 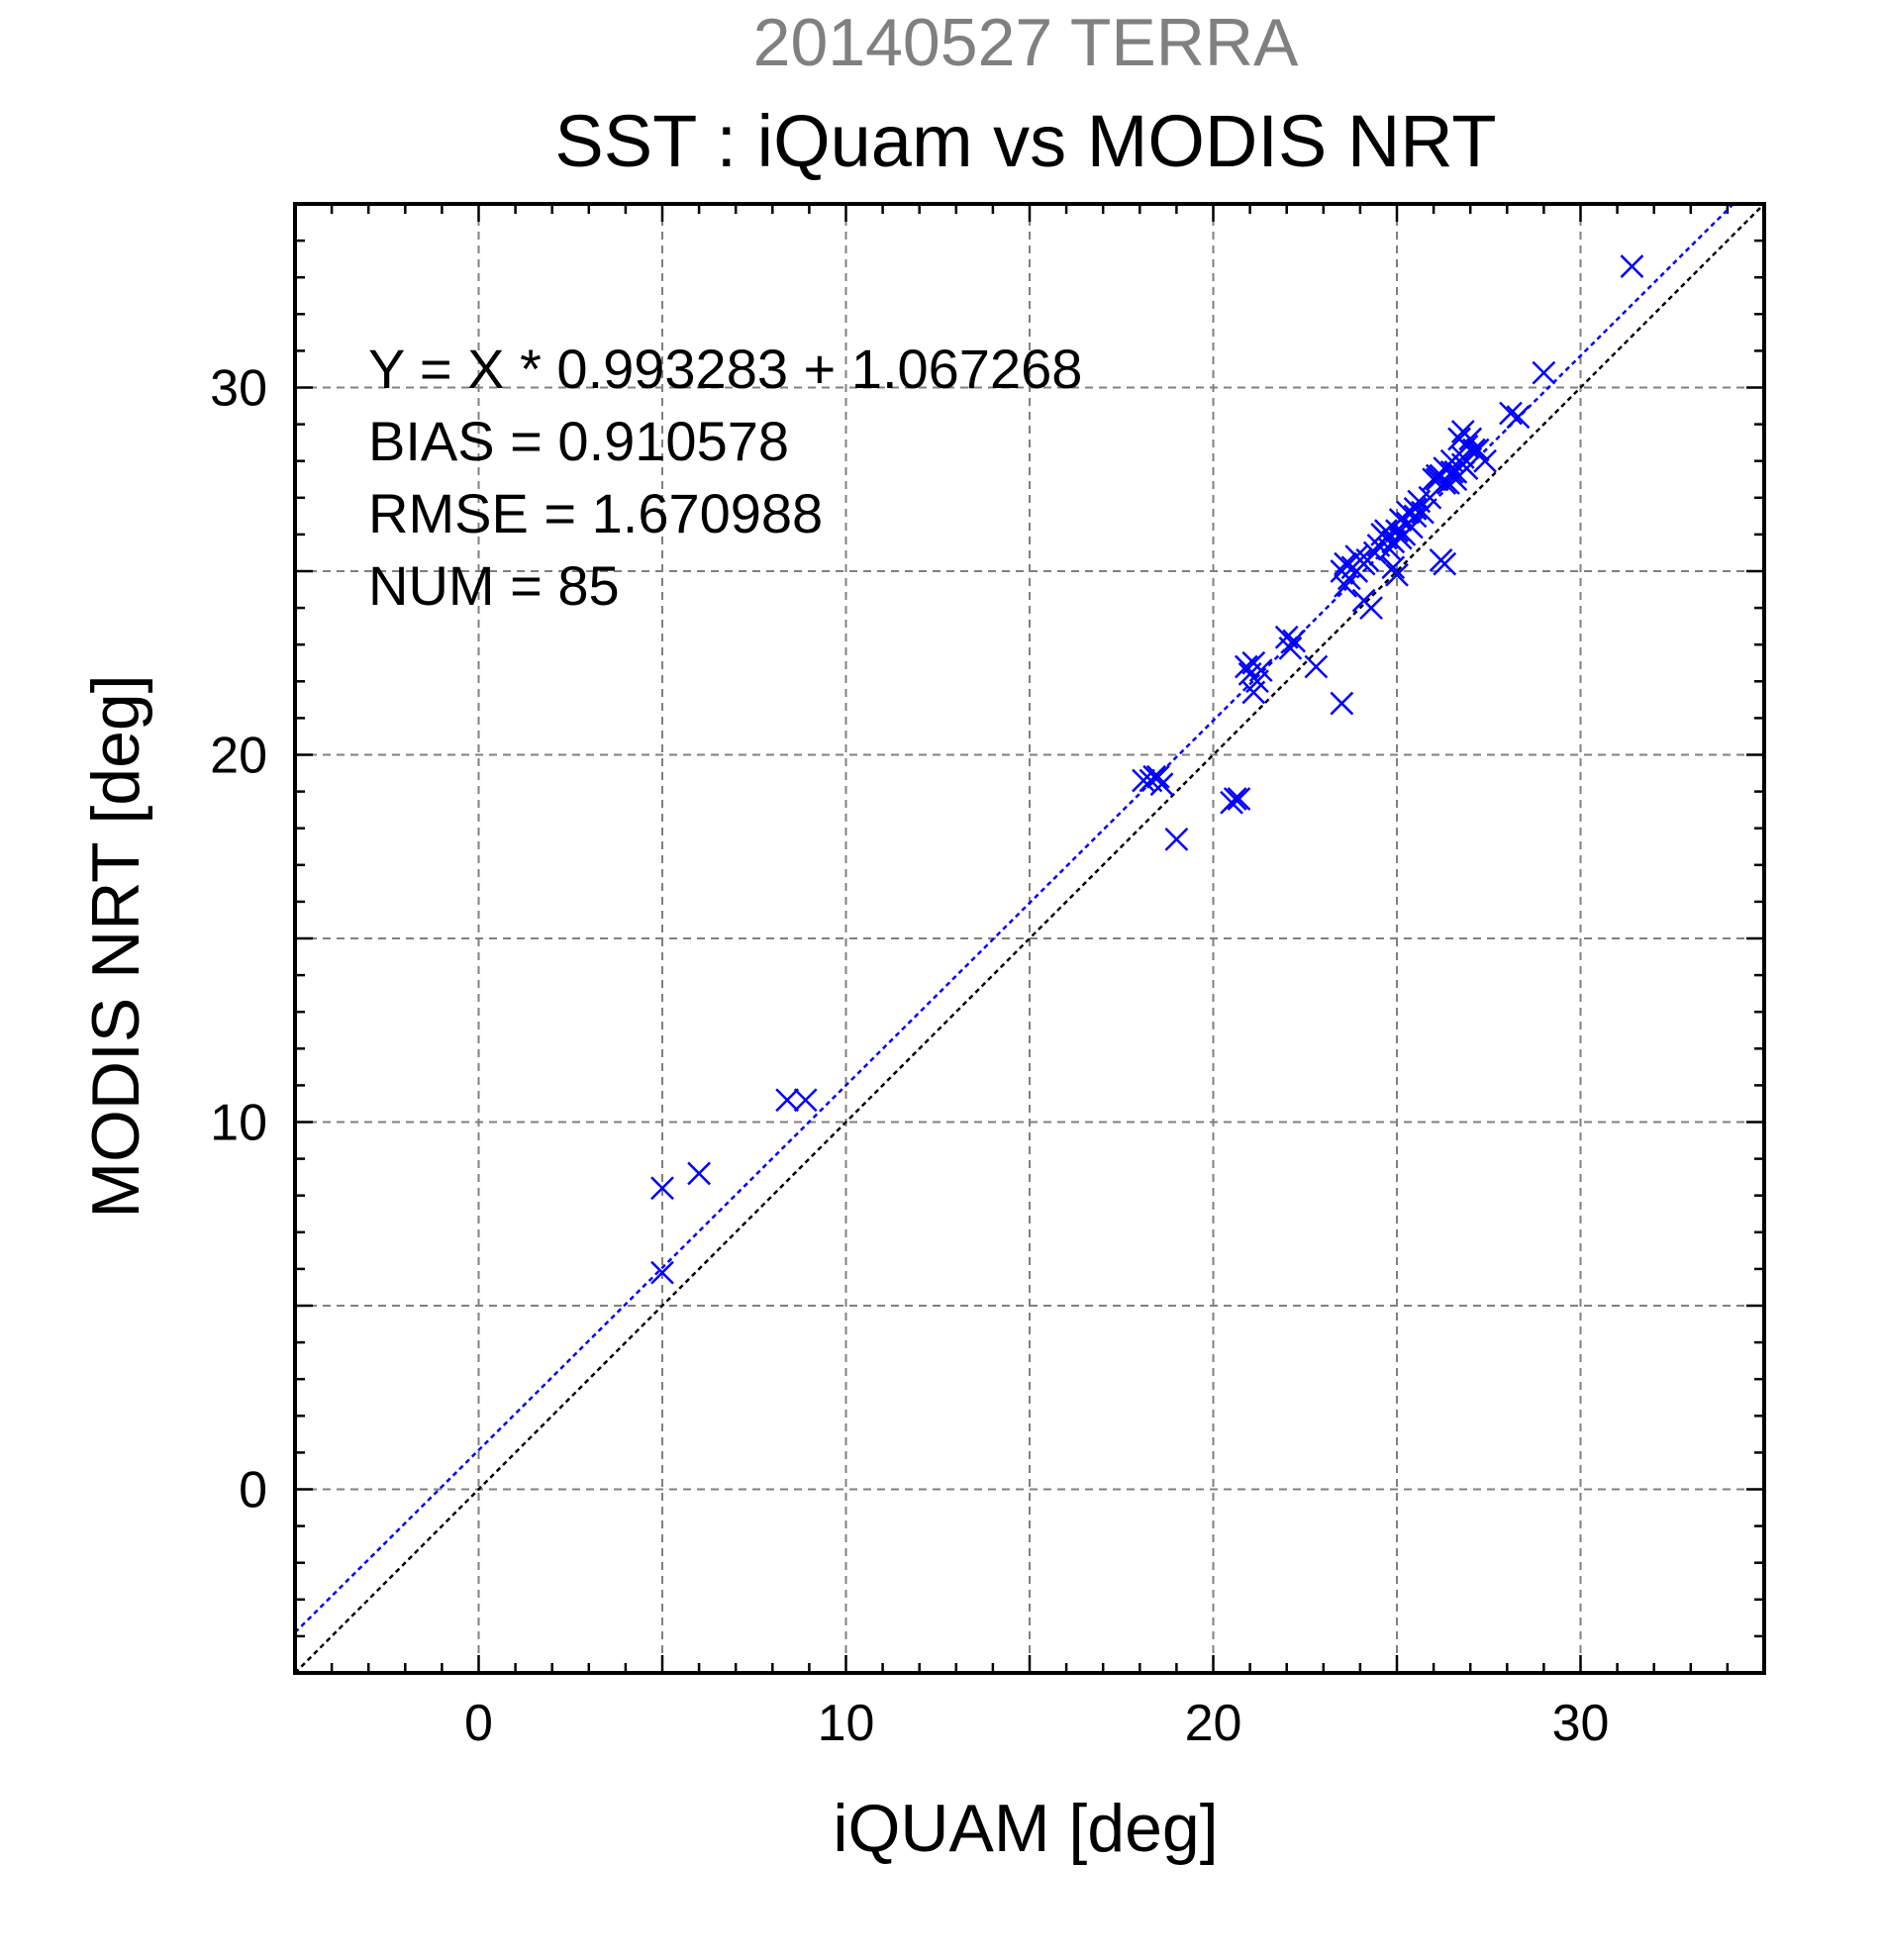 What do you see at coordinates (239, 1123) in the screenshot?
I see `y-tick-label: 10` at bounding box center [239, 1123].